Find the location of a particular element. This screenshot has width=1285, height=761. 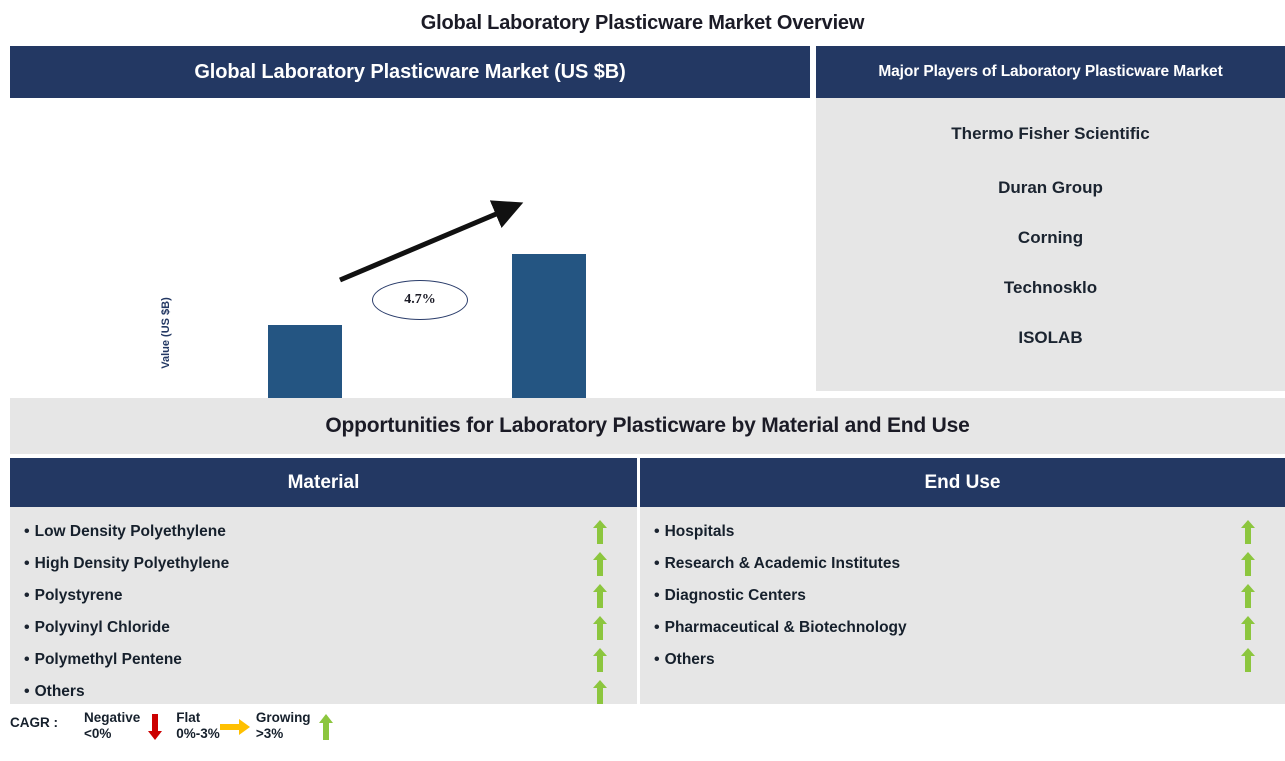

cagr-badge: 4.7% is located at coordinates (420, 300).